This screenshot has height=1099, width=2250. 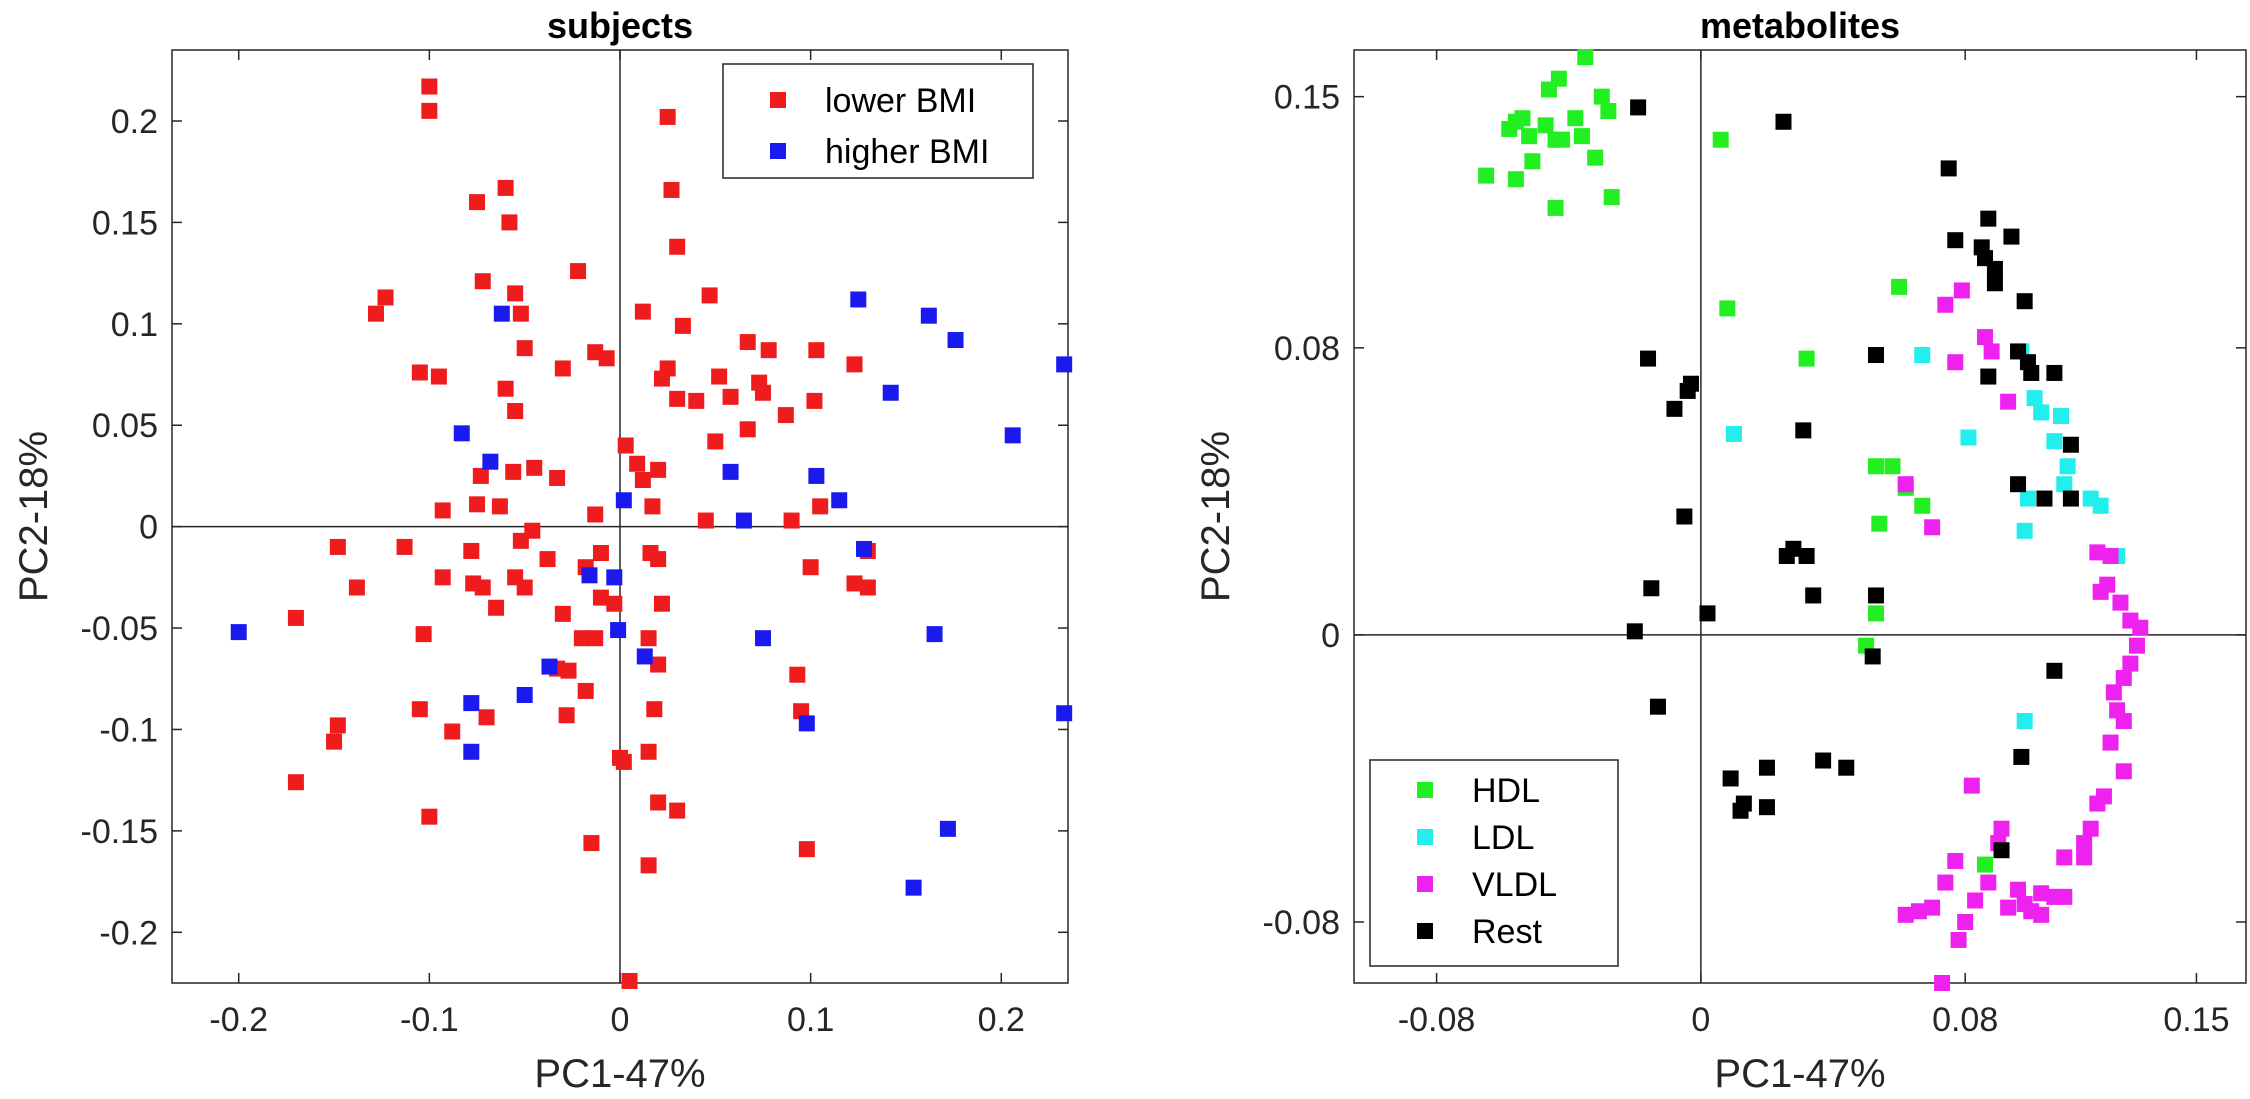 What do you see at coordinates (128, 730) in the screenshot?
I see `subjects-ytick-label: -0.1` at bounding box center [128, 730].